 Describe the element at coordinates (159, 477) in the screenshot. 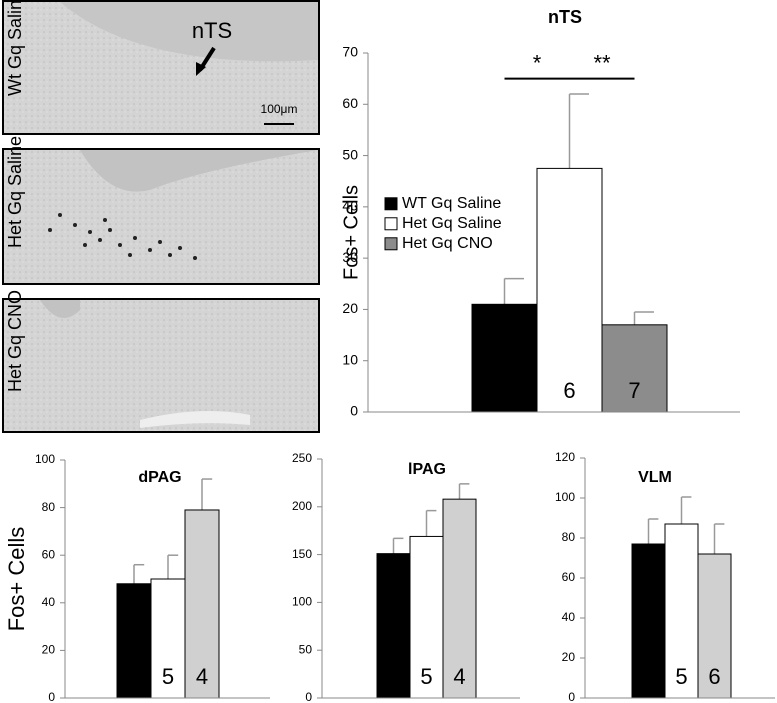

I see `chart-title: dPAG` at that location.